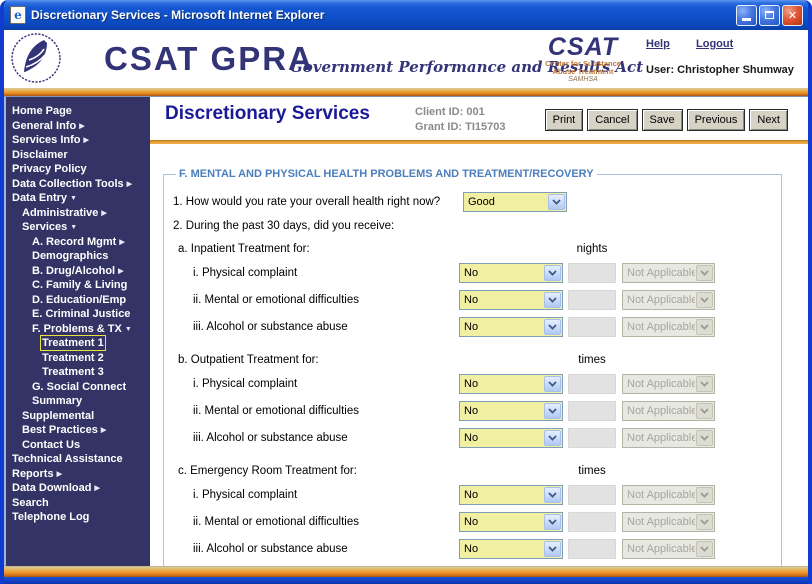 This screenshot has width=812, height=584. I want to click on sidebar-item-data-entry: Data Entry ▼, so click(78, 198).